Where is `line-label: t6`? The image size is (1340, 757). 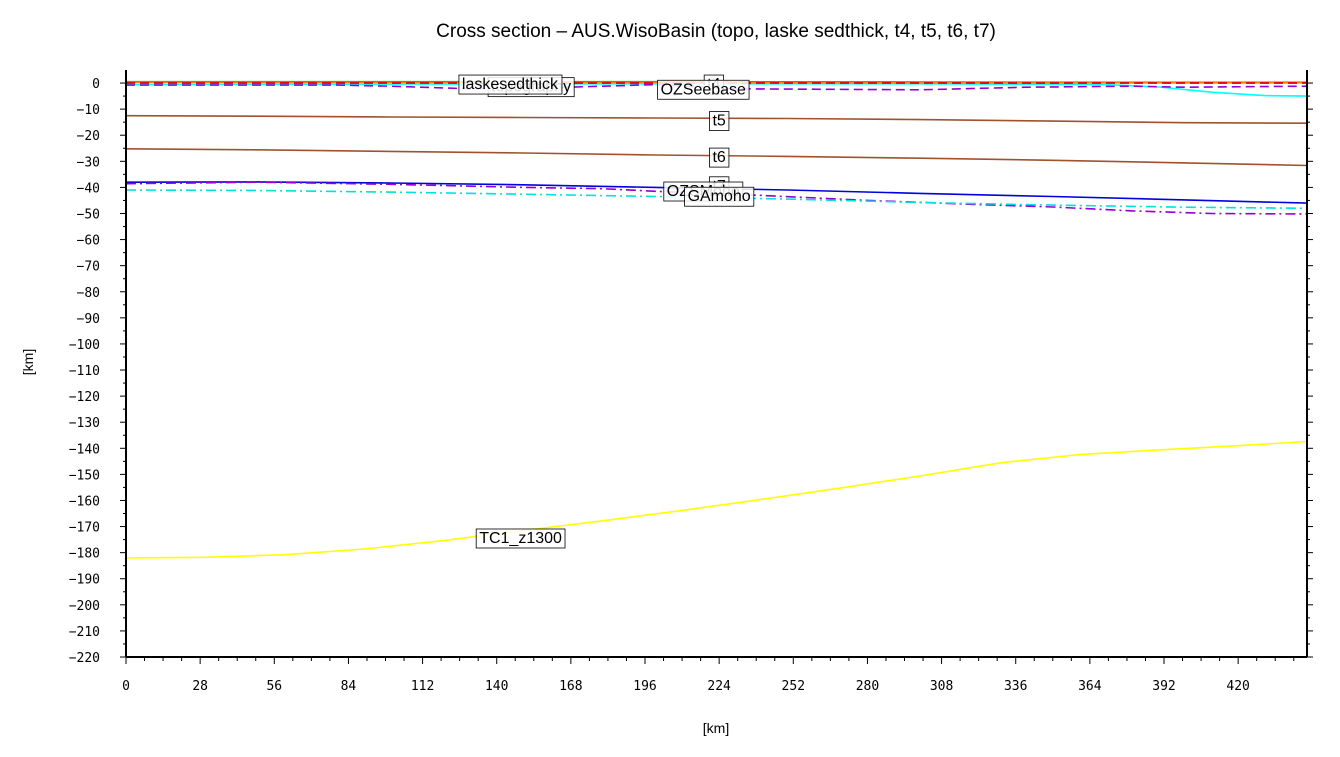 line-label: t6 is located at coordinates (719, 157).